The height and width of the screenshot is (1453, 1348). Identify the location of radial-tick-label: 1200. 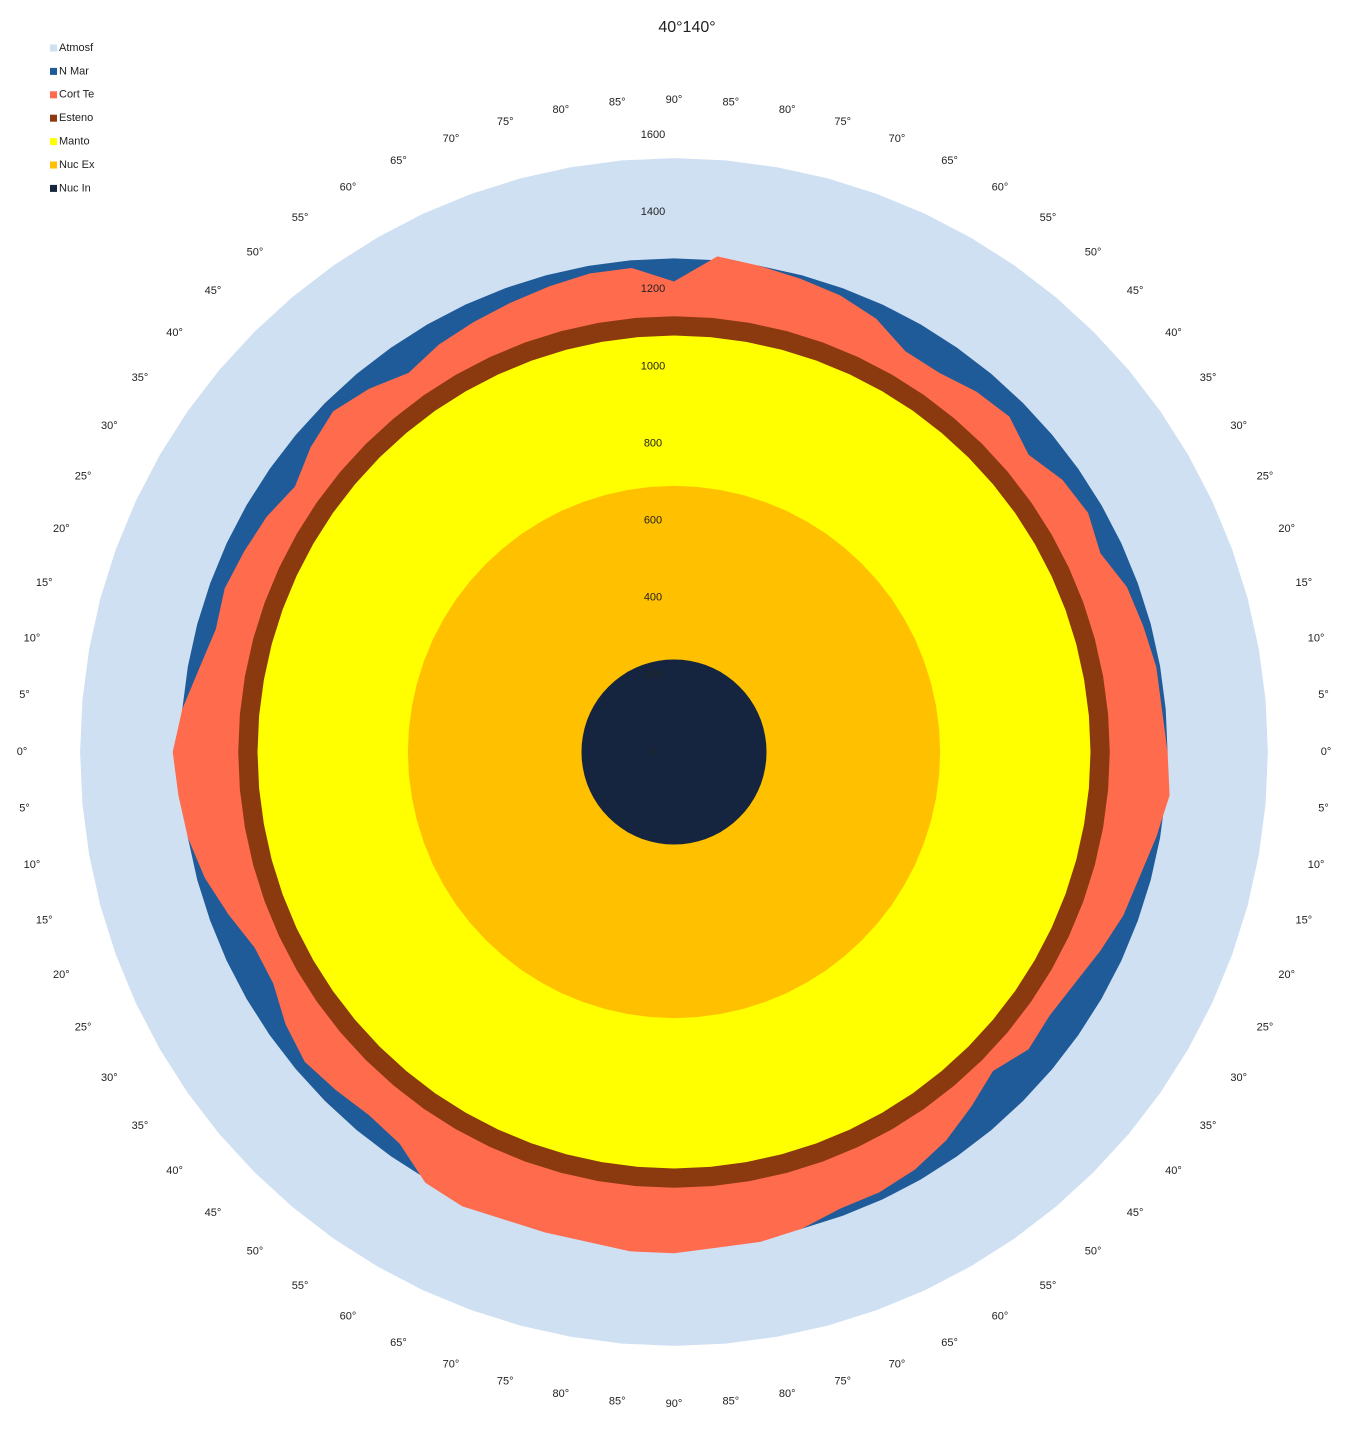
(653, 289).